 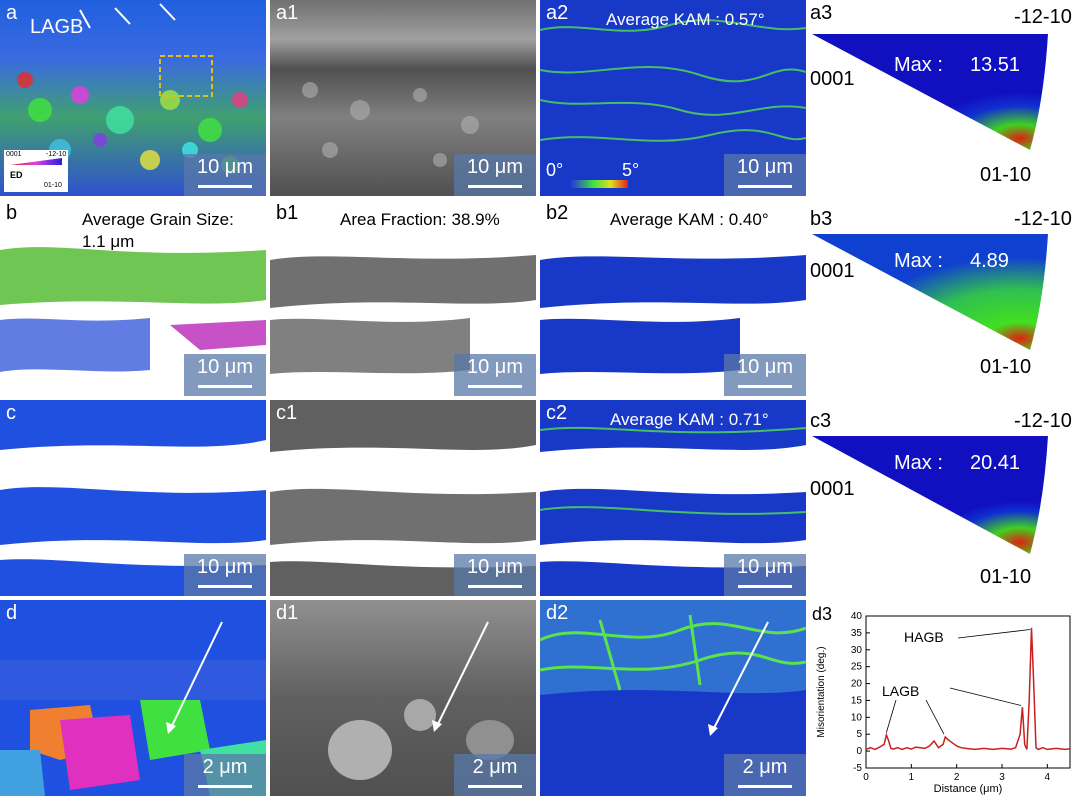 I want to click on average-kam: Average KAM : 0.71°, so click(x=689, y=419).